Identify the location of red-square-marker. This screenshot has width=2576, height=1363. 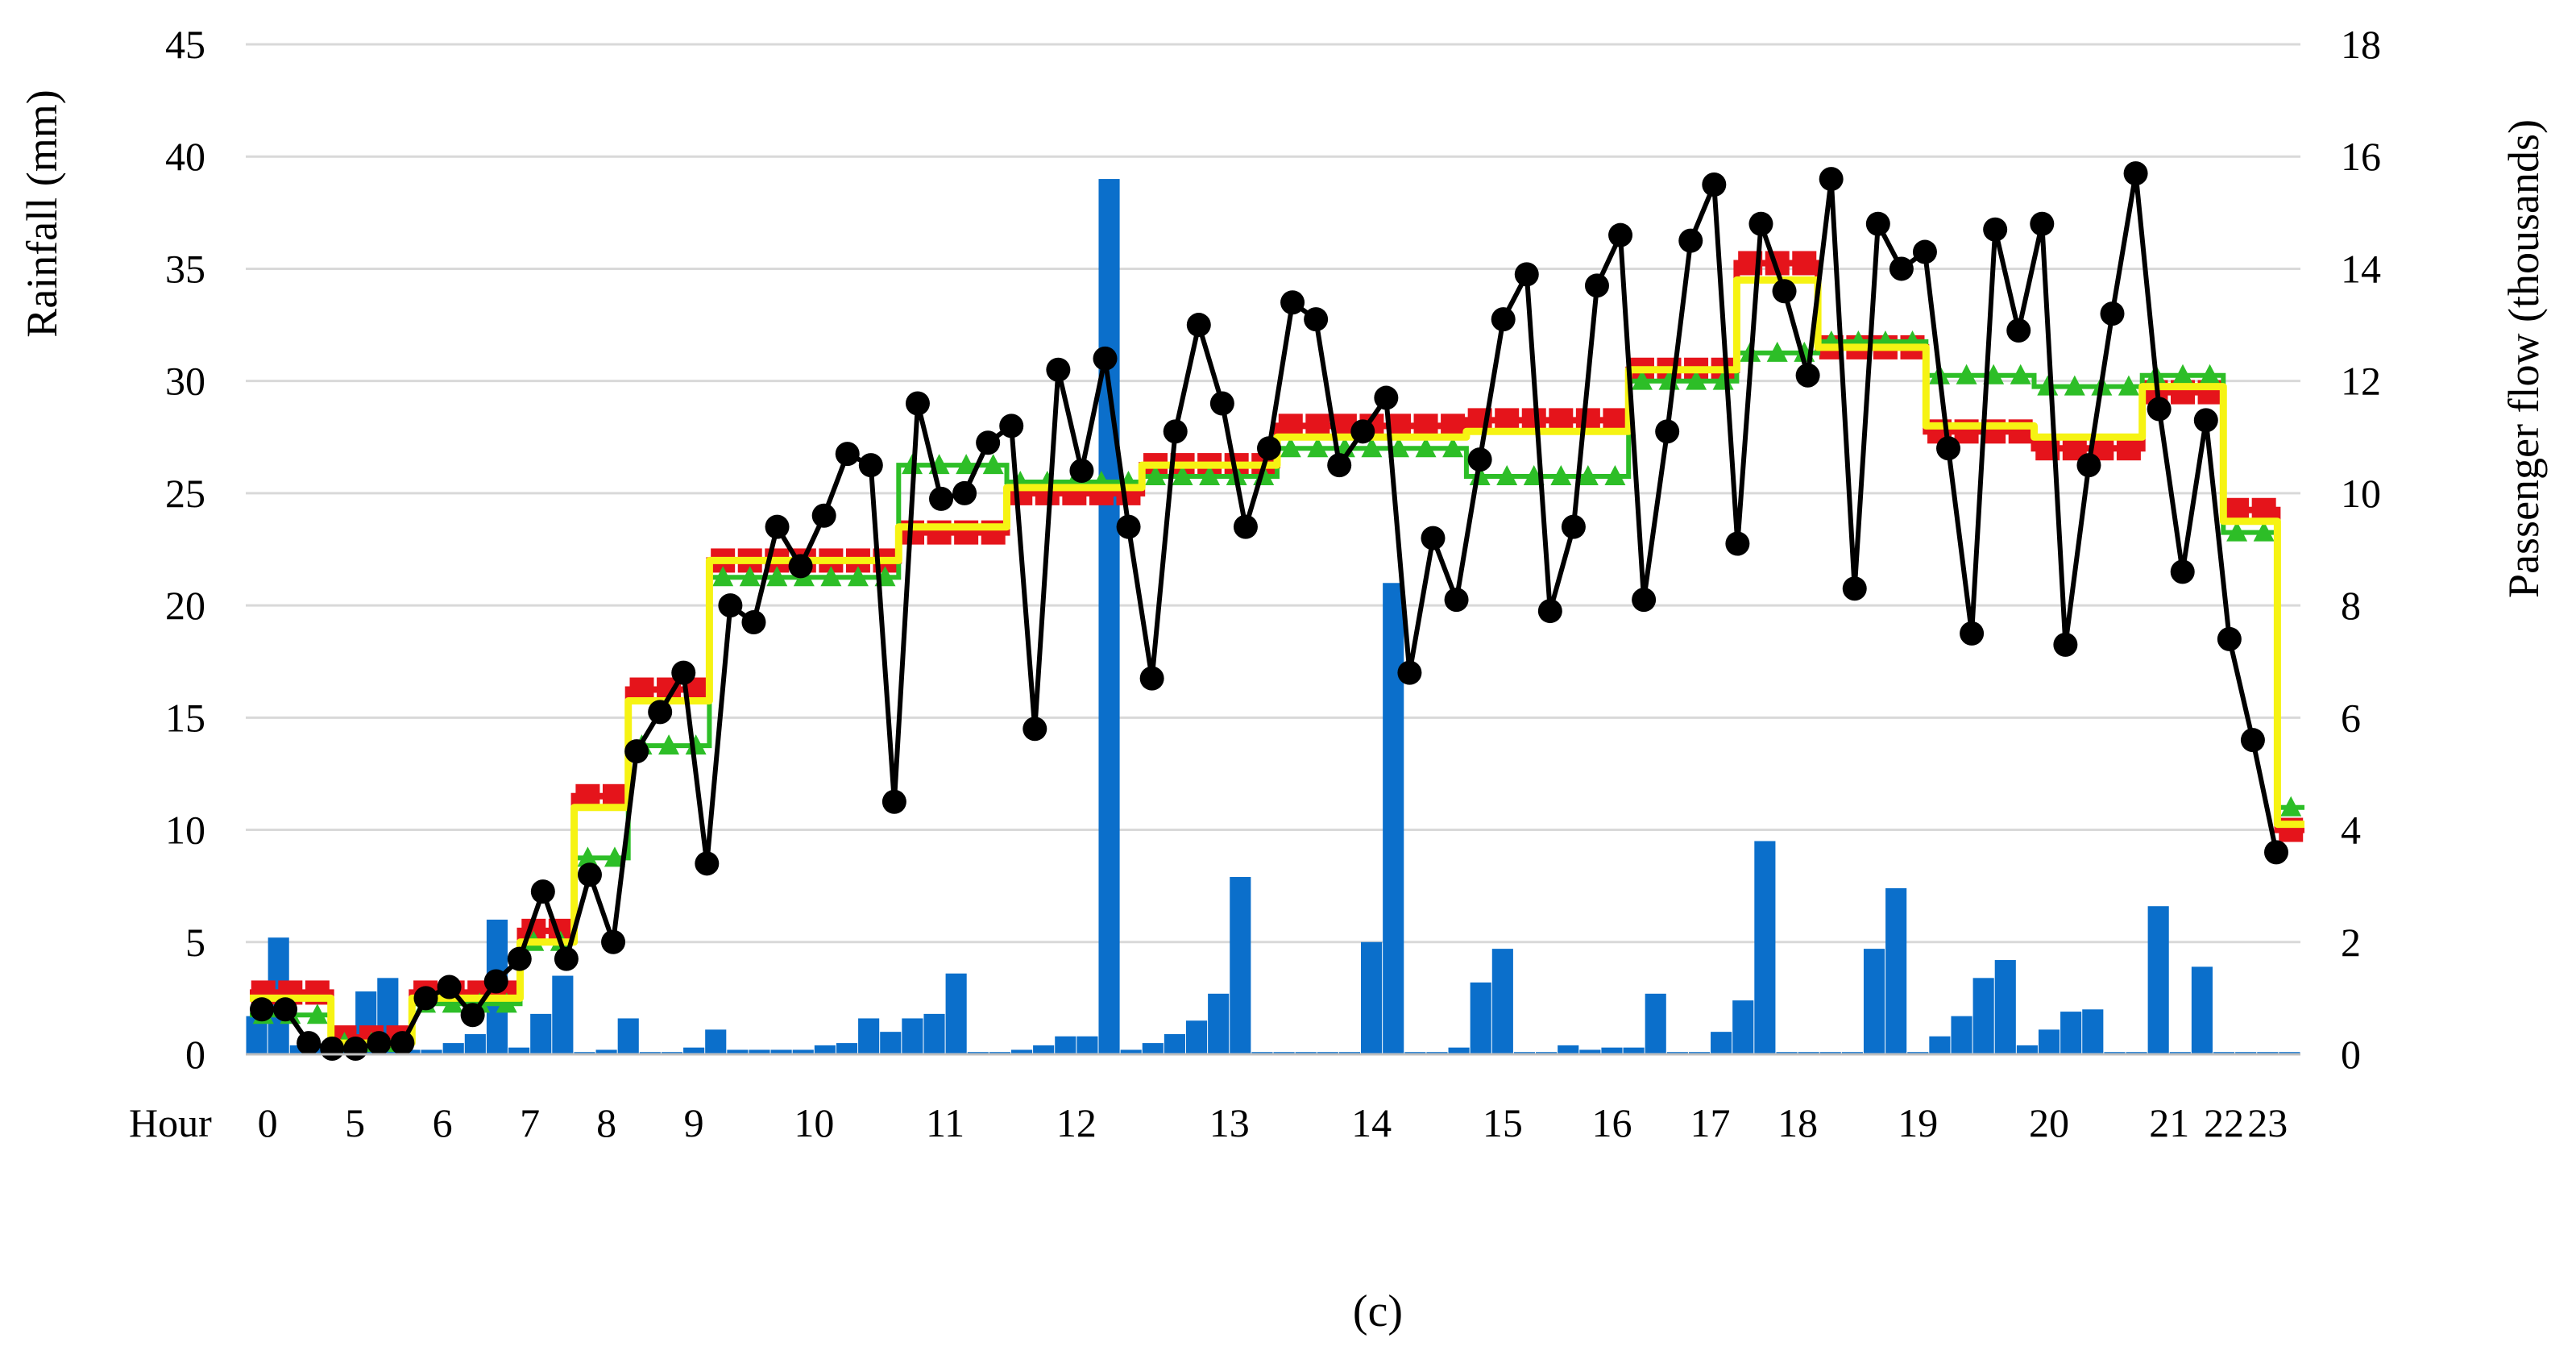
(1805, 264).